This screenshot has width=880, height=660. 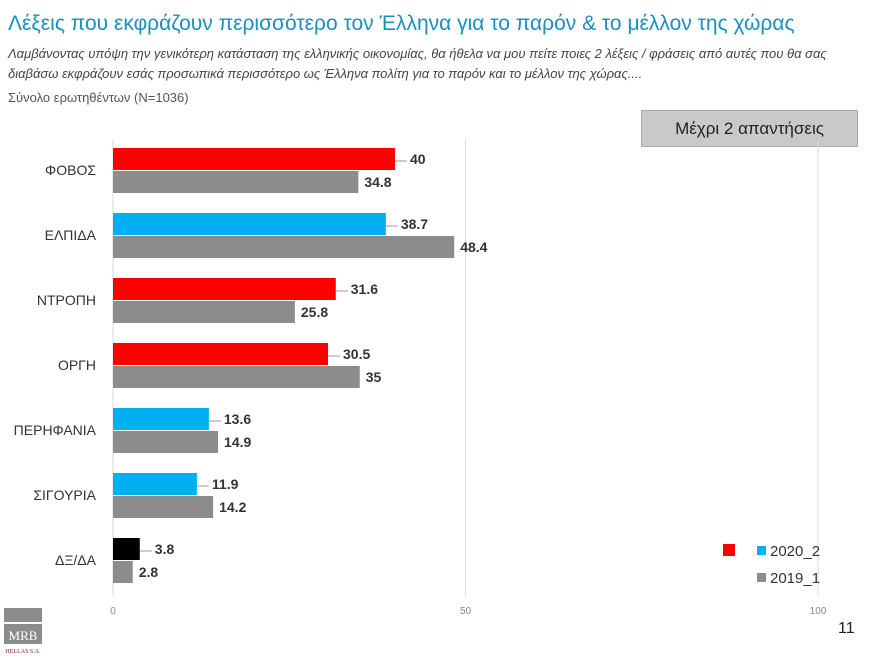 I want to click on x-tick-label: 100, so click(x=818, y=611).